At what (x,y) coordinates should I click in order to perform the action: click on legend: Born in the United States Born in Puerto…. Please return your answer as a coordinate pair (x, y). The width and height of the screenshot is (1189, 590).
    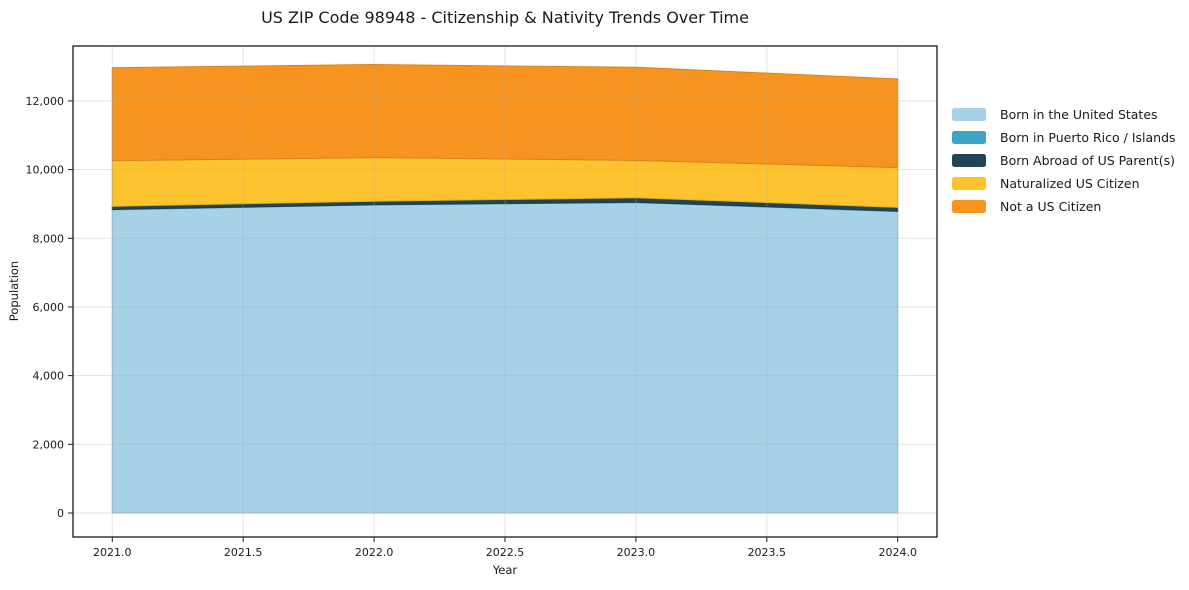
    Looking at the image, I should click on (1064, 160).